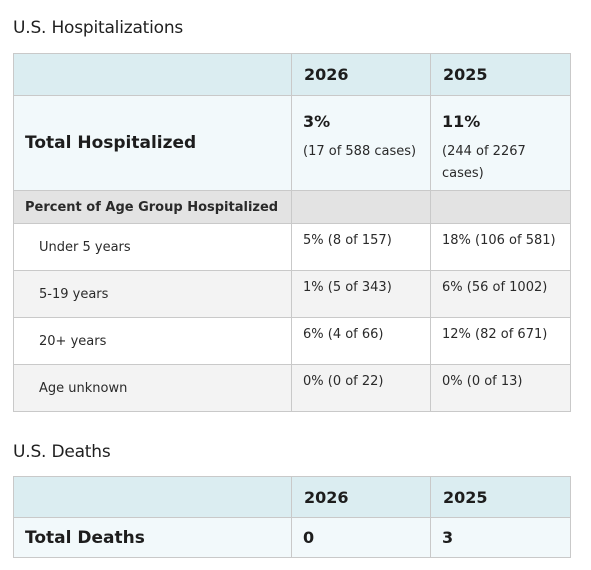 The width and height of the screenshot is (591, 570). What do you see at coordinates (361, 294) in the screenshot?
I see `age-value-2026: 1% (5 of 343)` at bounding box center [361, 294].